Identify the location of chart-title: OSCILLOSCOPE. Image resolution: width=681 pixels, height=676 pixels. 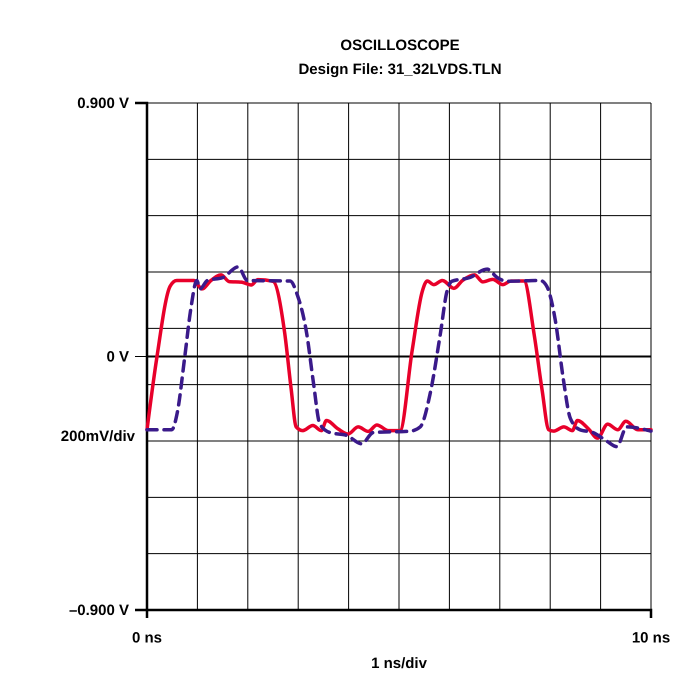
(400, 45).